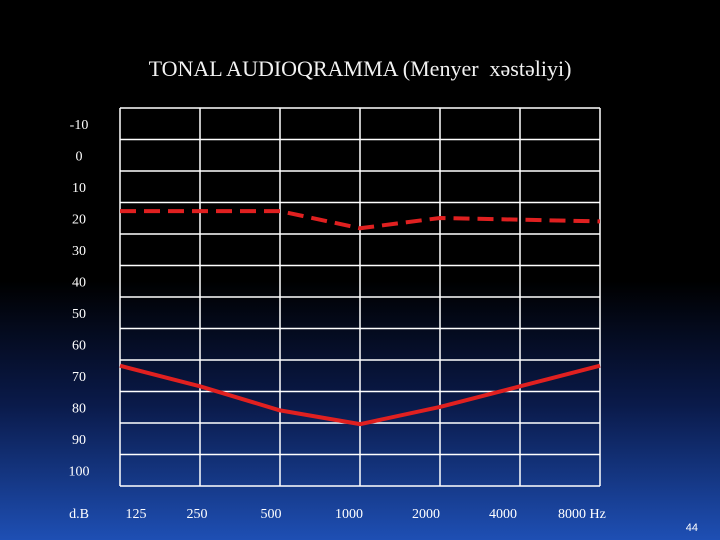  What do you see at coordinates (360, 68) in the screenshot?
I see `chart-title: TONAL AUDIOQRAMMA (Menyer xəstəliyi)` at bounding box center [360, 68].